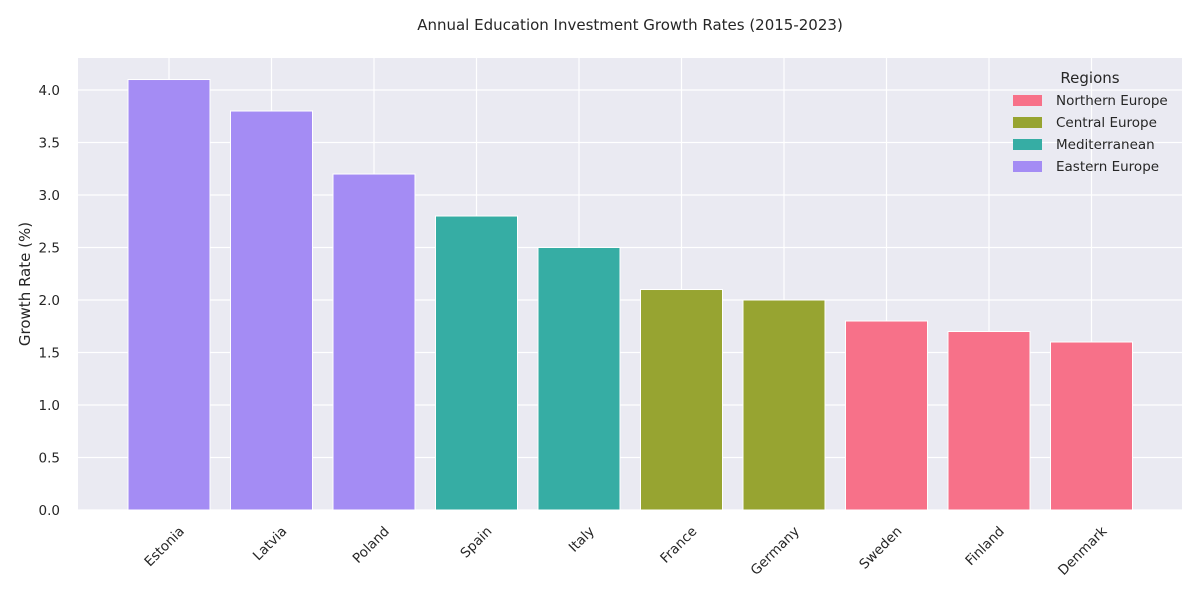 Image resolution: width=1200 pixels, height=600 pixels. Describe the element at coordinates (49, 249) in the screenshot. I see `y-tick-label: 2.5` at that location.